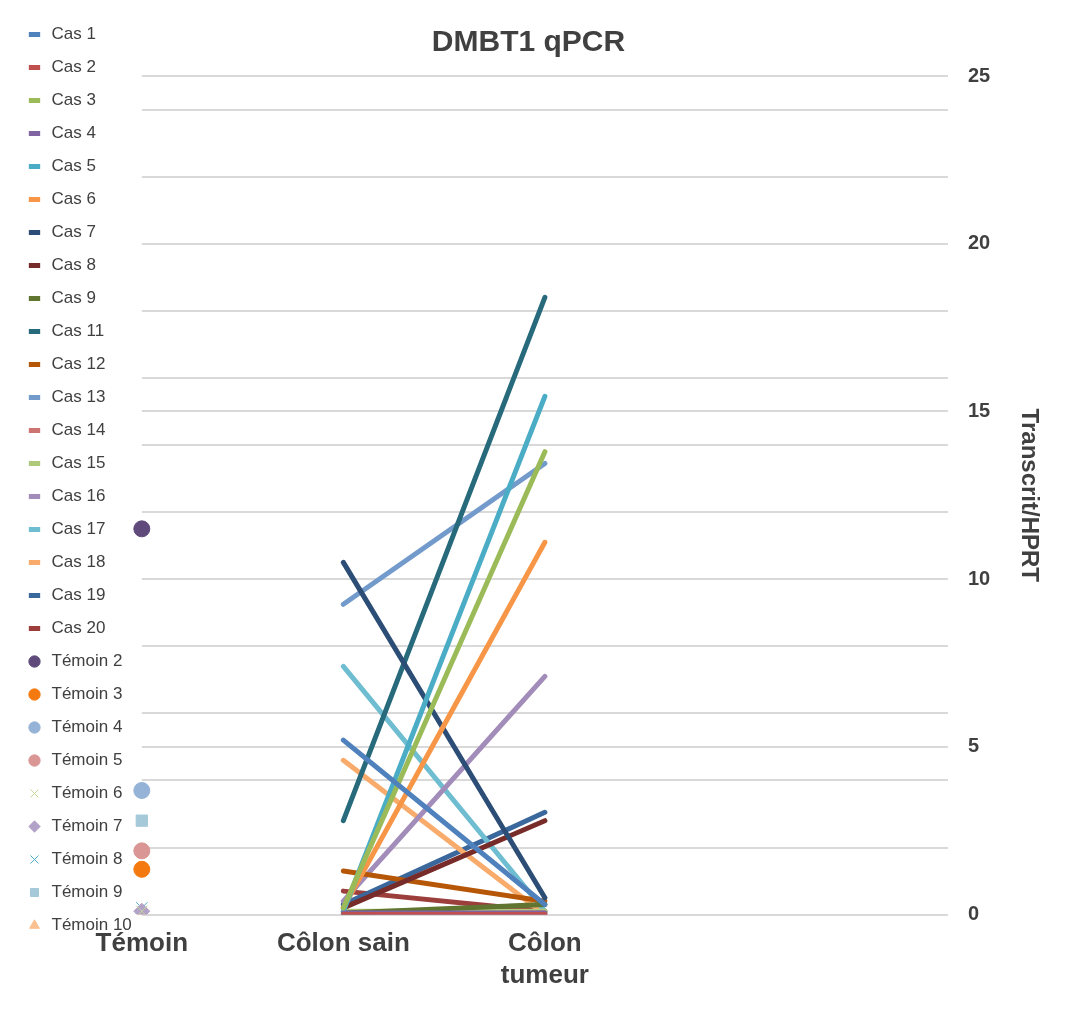  What do you see at coordinates (73, 298) in the screenshot?
I see `legend-label: Cas 9` at bounding box center [73, 298].